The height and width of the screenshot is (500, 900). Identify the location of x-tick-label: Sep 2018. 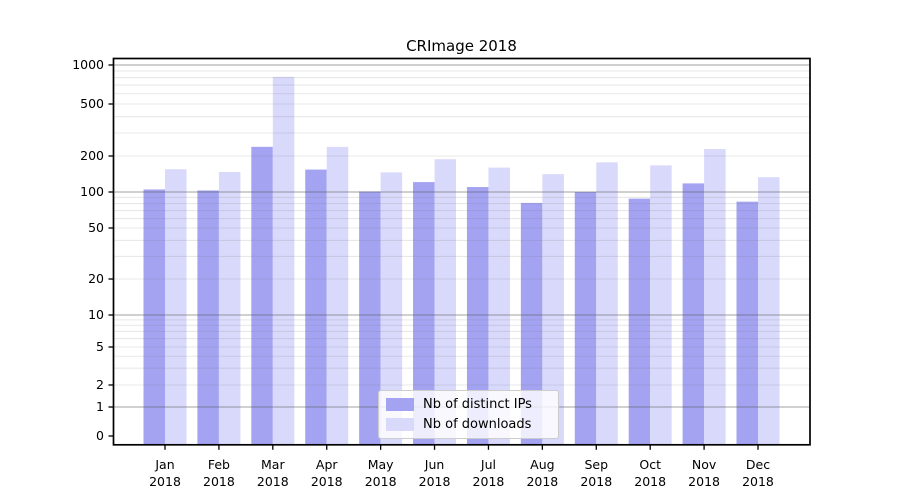
(596, 473).